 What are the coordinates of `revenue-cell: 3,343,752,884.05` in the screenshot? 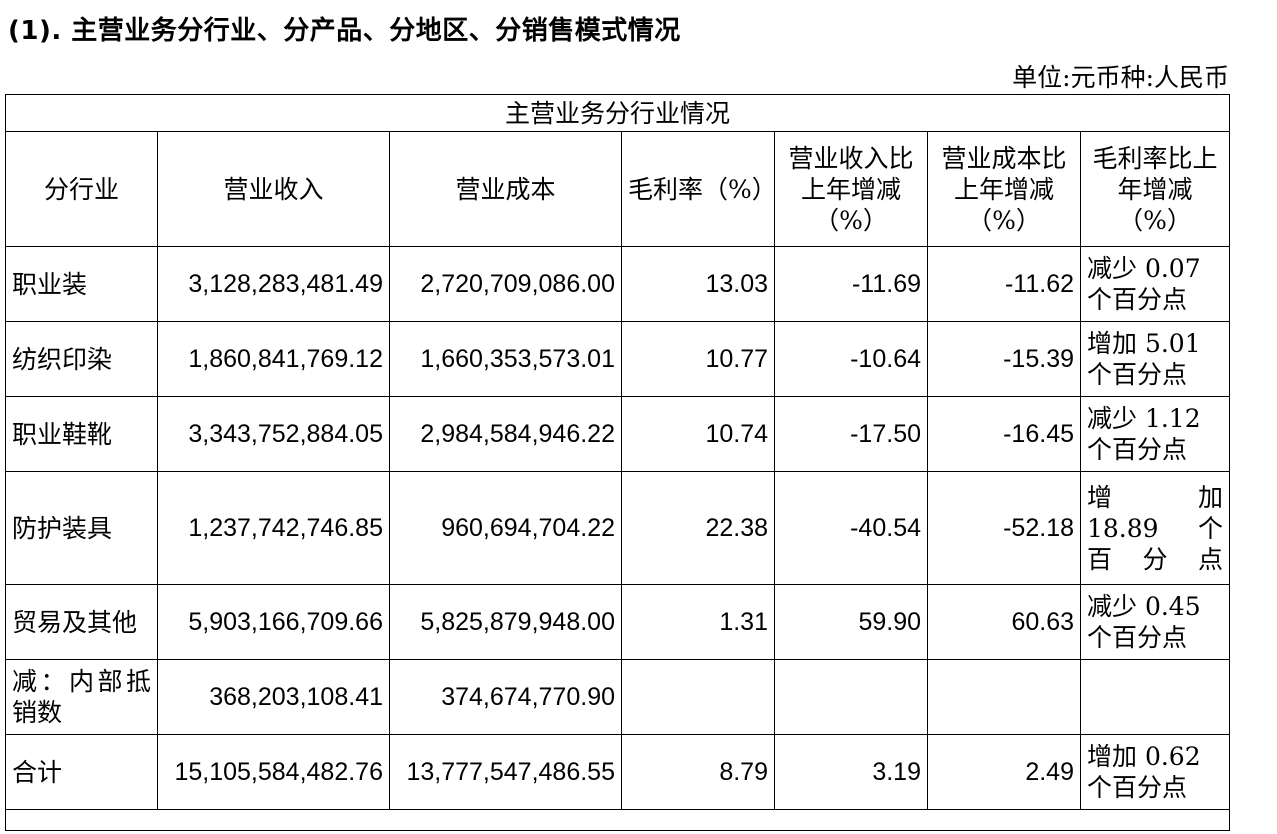 It's located at (273, 434).